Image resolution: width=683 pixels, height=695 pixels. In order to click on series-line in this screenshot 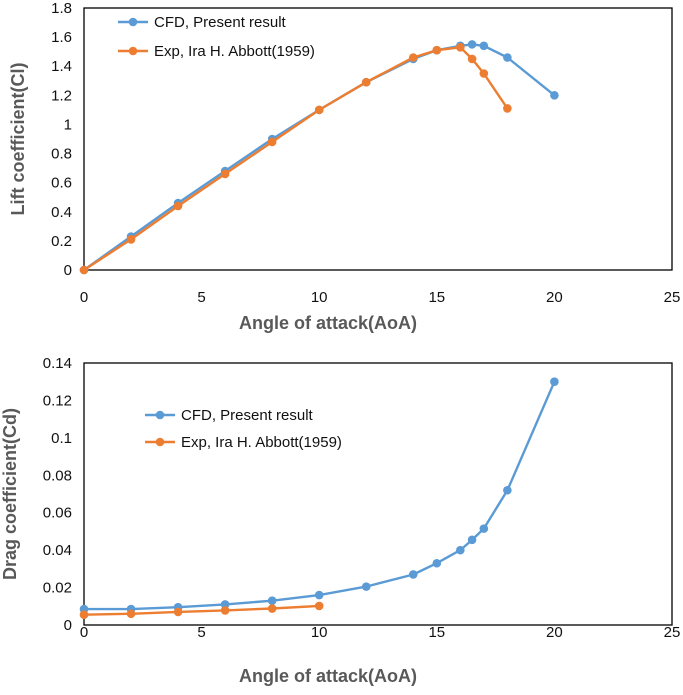, I will do `click(201, 610)`.